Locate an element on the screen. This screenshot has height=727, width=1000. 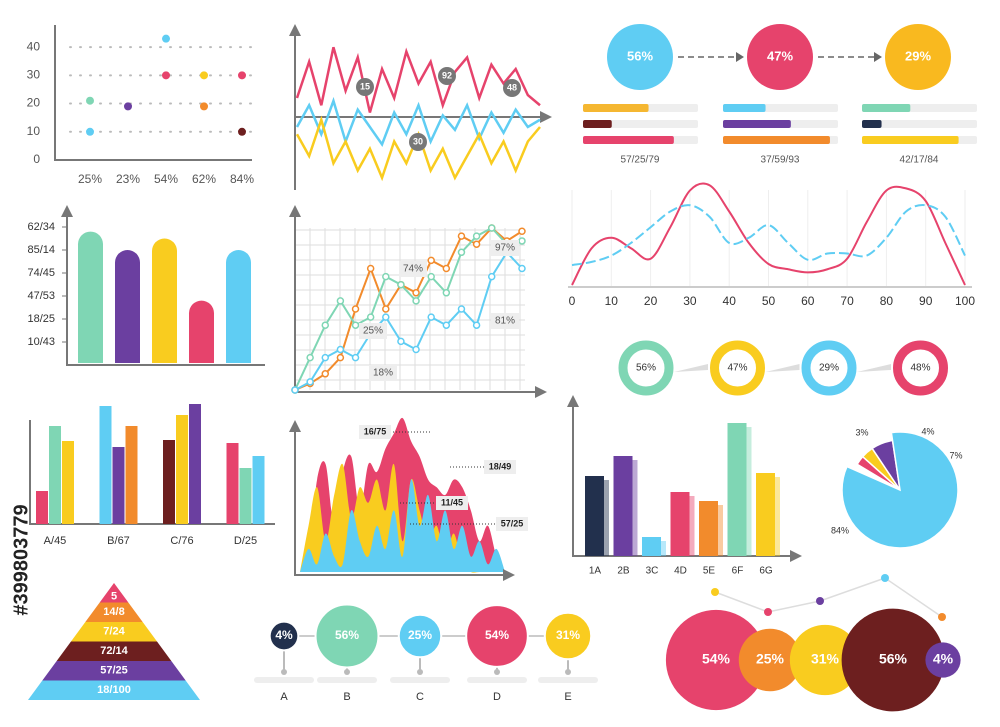
caption: 37/59/93 is located at coordinates (780, 160).